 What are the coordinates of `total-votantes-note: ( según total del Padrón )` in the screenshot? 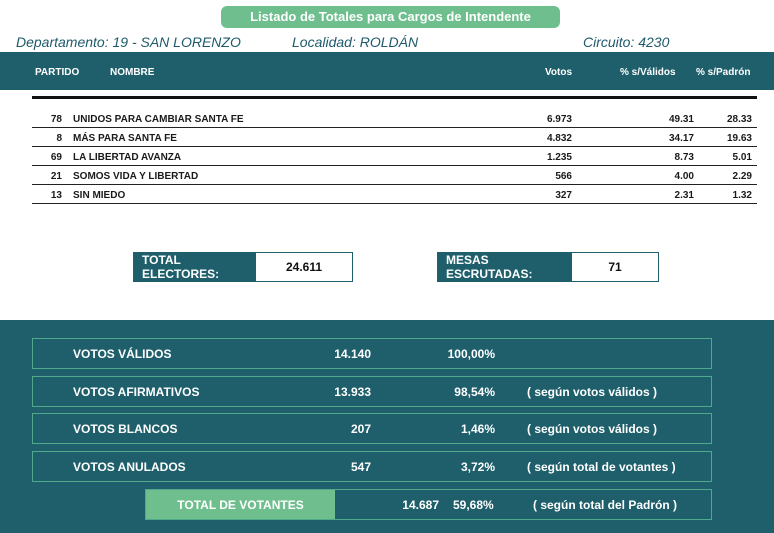 It's located at (605, 505).